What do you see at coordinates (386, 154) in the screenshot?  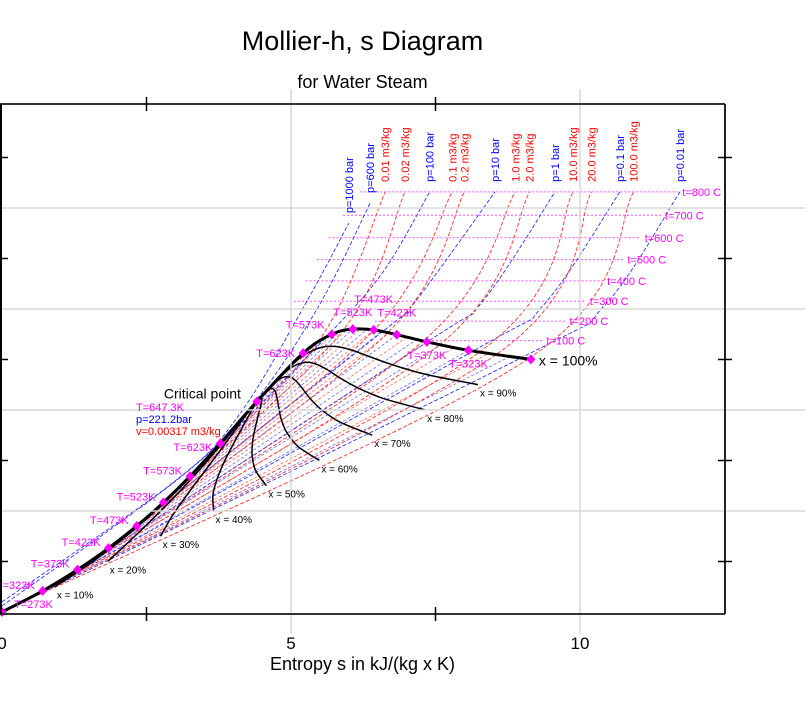 I see `isochore-label: 0.01 m3/kg` at bounding box center [386, 154].